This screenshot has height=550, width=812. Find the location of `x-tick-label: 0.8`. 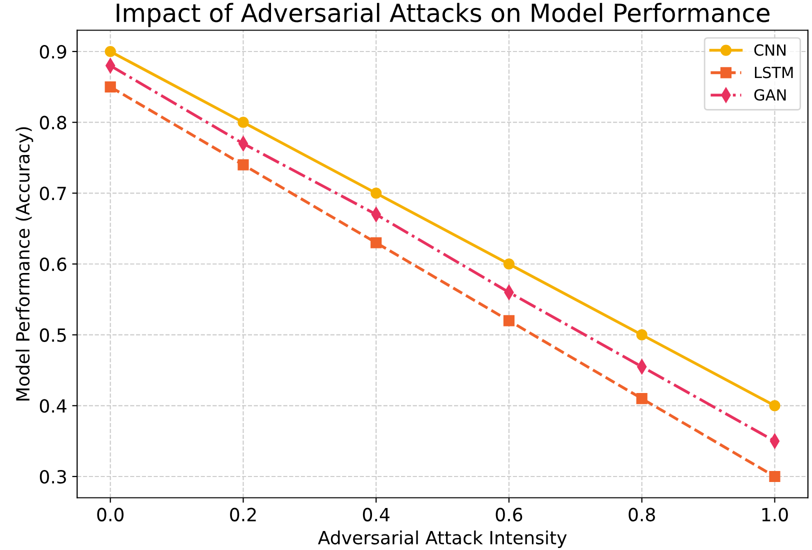

x-tick-label: 0.8 is located at coordinates (641, 515).